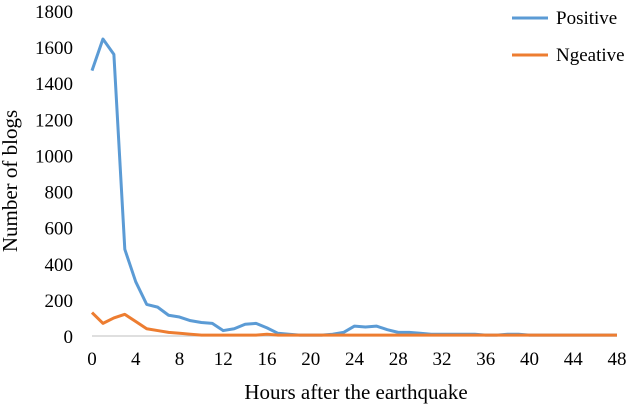  I want to click on x-tick-label: 24, so click(355, 359).